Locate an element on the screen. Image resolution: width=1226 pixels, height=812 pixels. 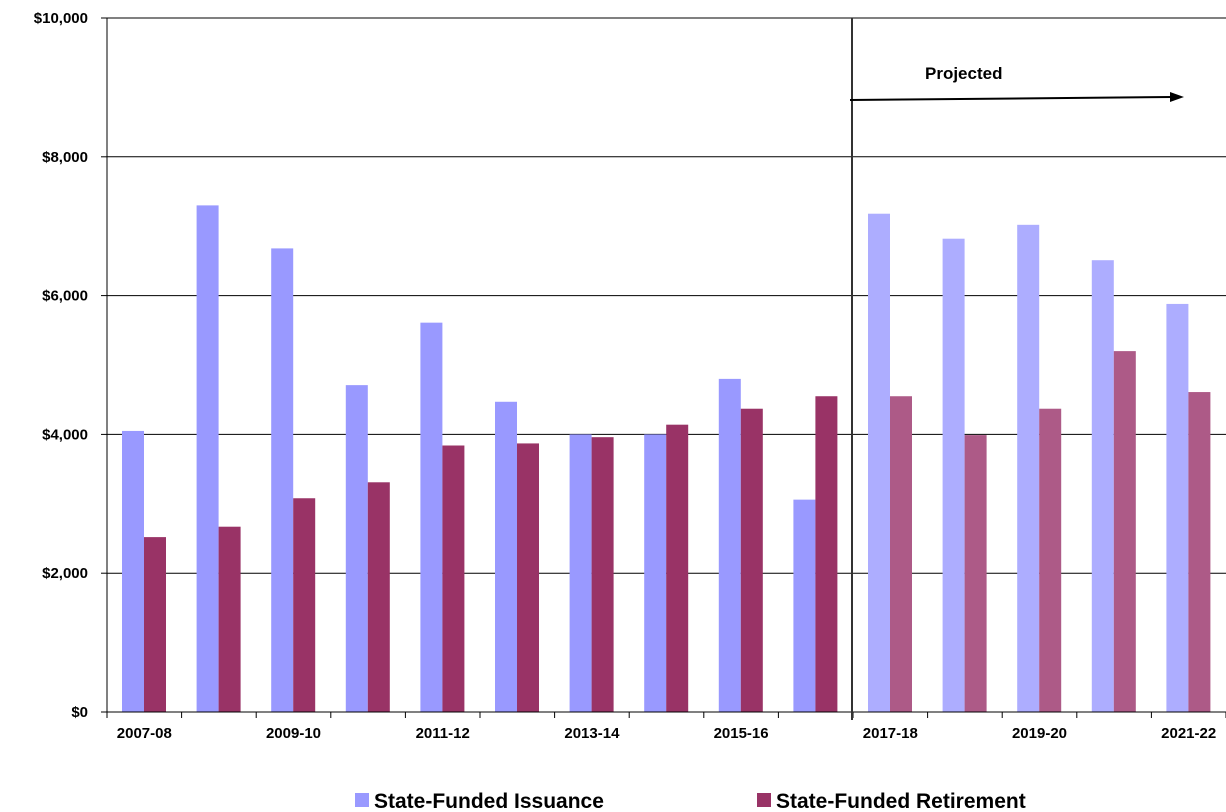
legend-swatch-issuance is located at coordinates (362, 800).